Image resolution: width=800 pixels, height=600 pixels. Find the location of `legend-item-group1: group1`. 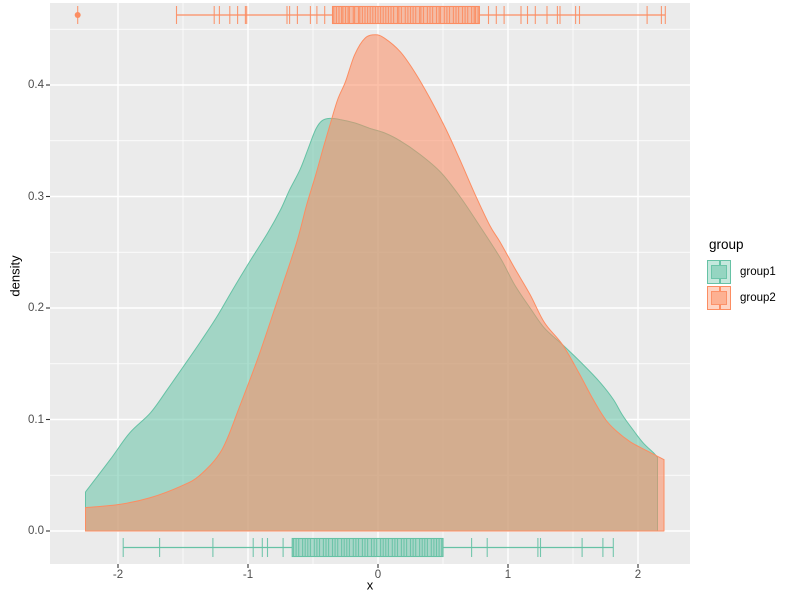

legend-item-group1: group1 is located at coordinates (741, 272).